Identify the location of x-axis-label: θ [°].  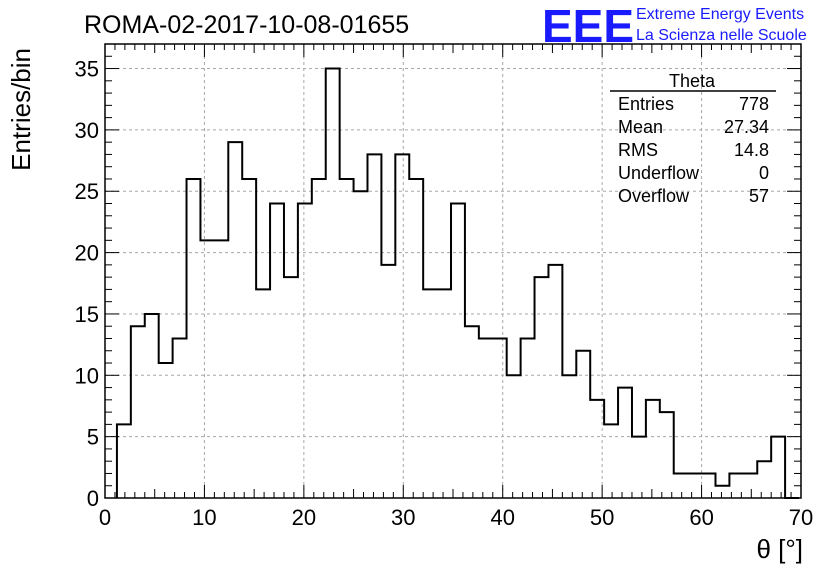
(779, 549).